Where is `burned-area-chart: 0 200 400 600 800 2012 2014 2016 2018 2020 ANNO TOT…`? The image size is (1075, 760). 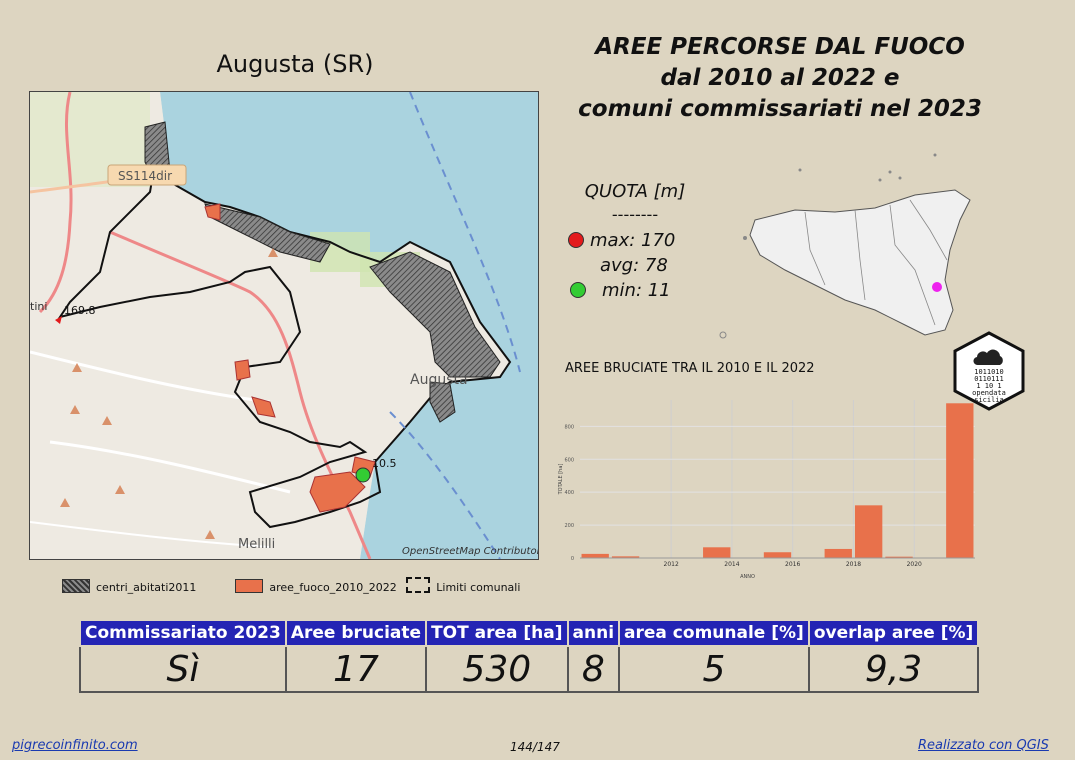
burned-area-chart: 0 200 400 600 800 2012 2014 2016 2018 2020 ANNO TOT… is located at coordinates (766, 490).